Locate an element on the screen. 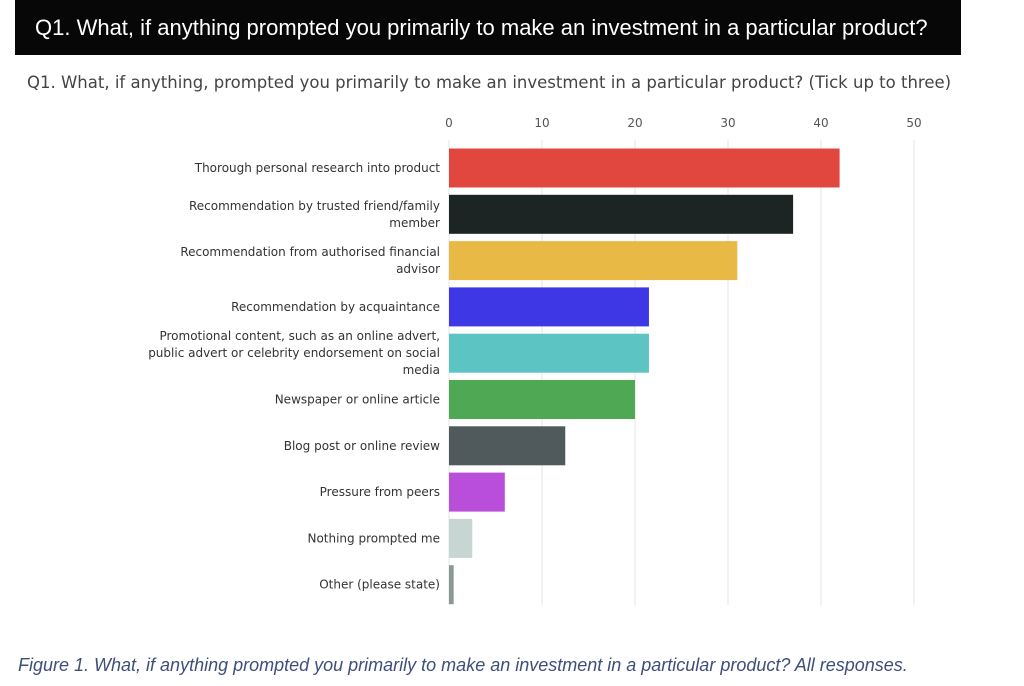 The image size is (1024, 686). category-label: Blog post or online review is located at coordinates (362, 446).